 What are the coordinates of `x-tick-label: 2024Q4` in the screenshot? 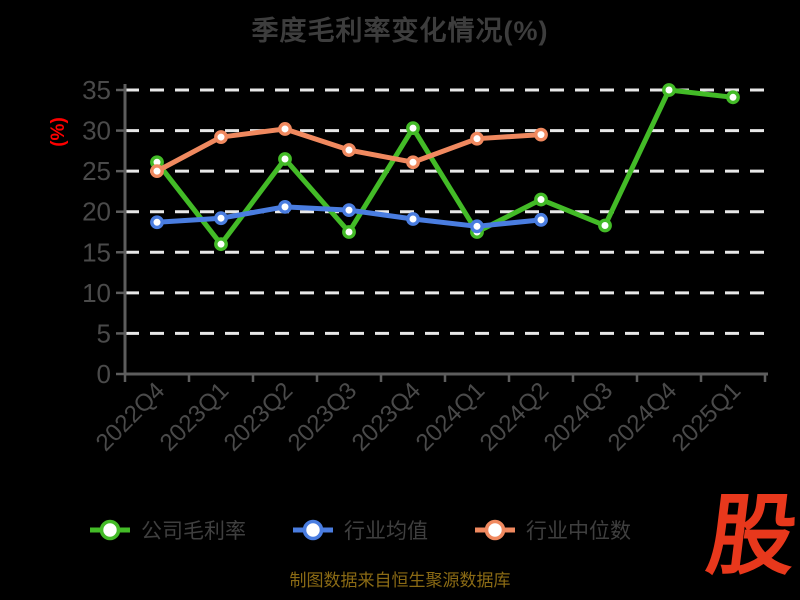 It's located at (642, 416).